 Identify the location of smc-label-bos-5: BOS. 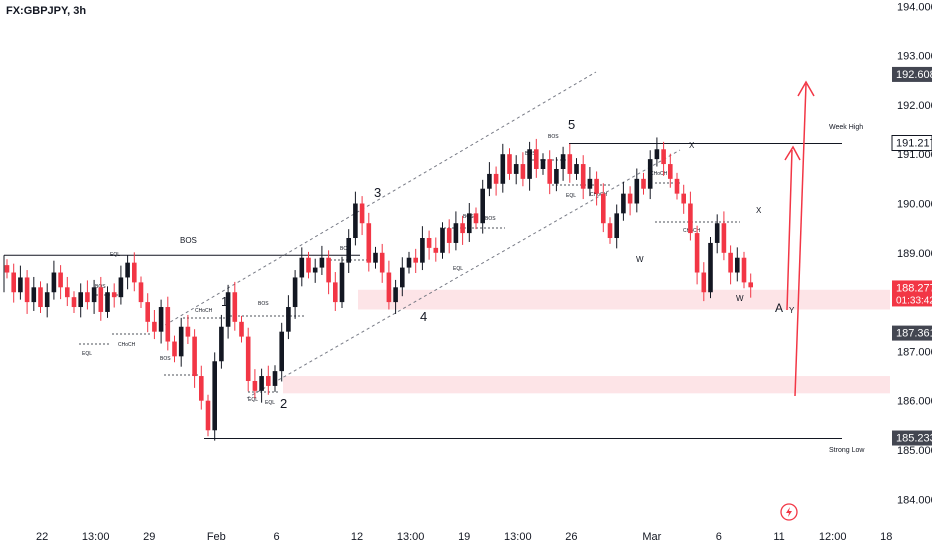
(490, 219).